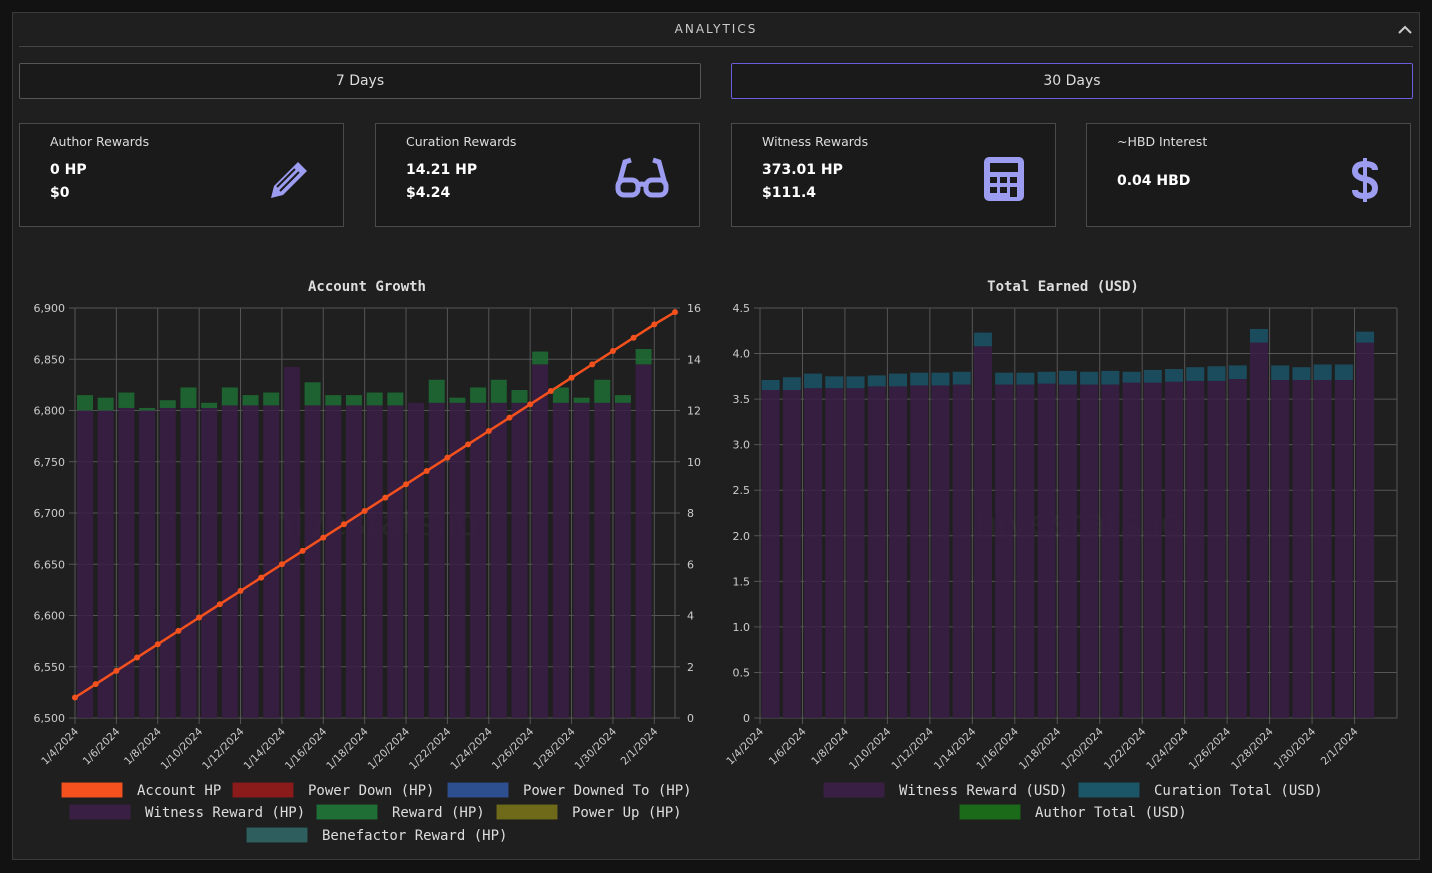 The height and width of the screenshot is (873, 1432). What do you see at coordinates (50, 513) in the screenshot?
I see `y-tick-label: 6,700` at bounding box center [50, 513].